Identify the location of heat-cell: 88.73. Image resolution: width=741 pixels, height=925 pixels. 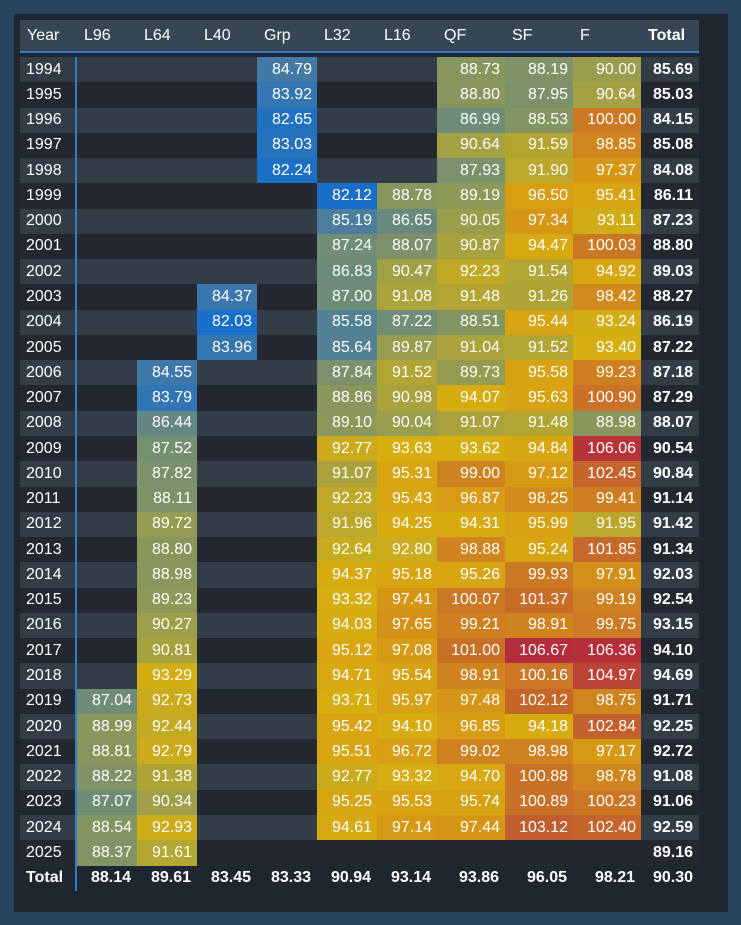
(471, 70).